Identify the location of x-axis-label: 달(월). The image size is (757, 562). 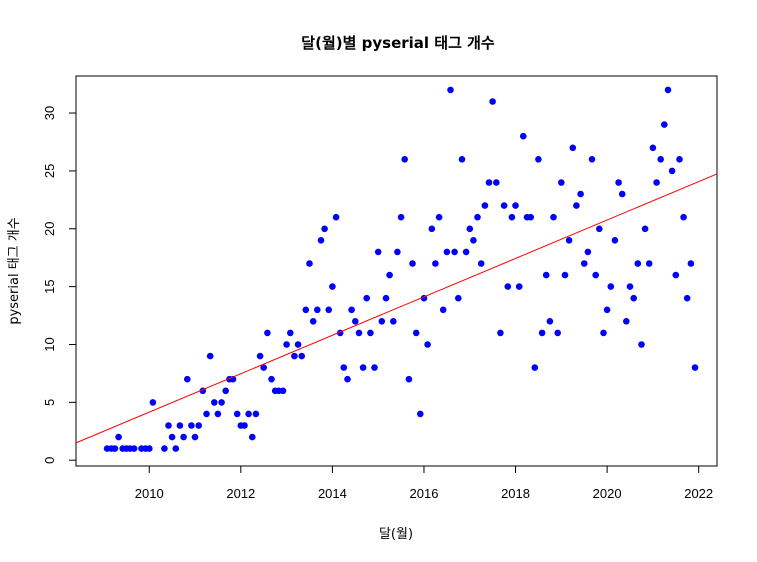
(396, 534).